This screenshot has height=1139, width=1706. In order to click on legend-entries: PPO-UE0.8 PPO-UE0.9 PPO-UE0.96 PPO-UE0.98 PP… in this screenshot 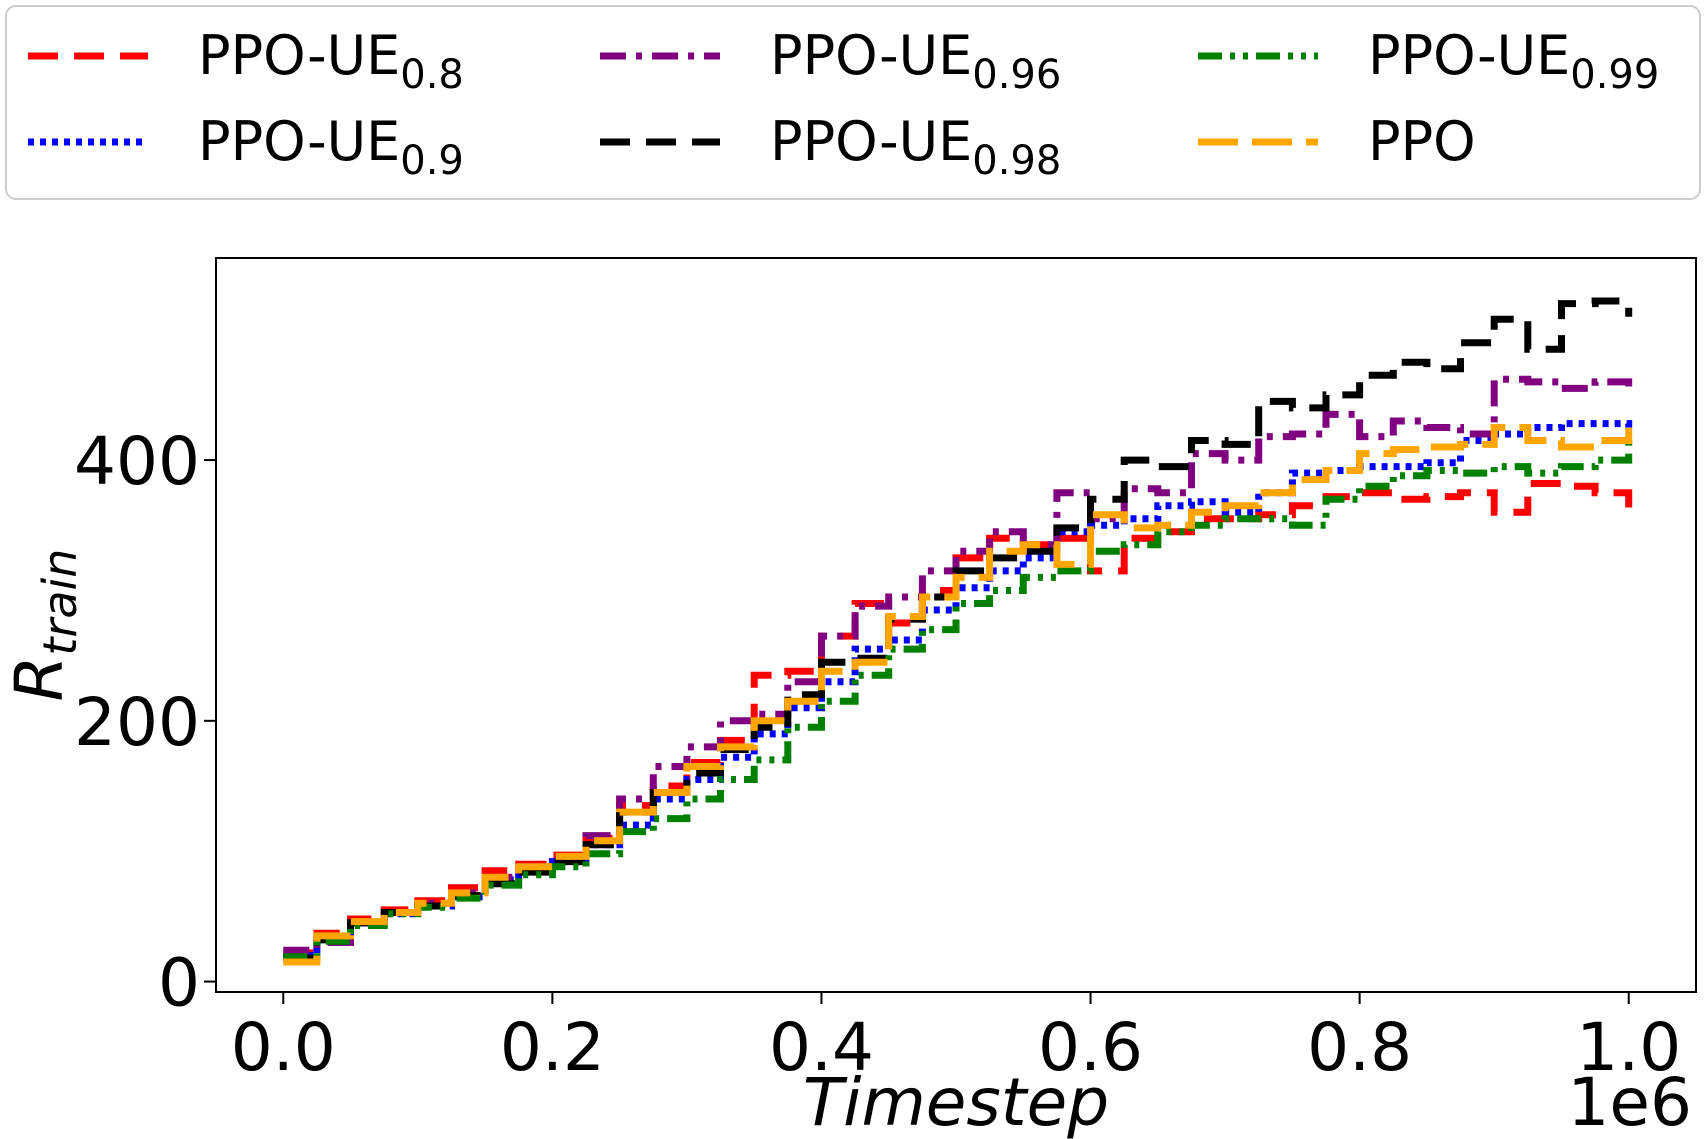, I will do `click(843, 104)`.